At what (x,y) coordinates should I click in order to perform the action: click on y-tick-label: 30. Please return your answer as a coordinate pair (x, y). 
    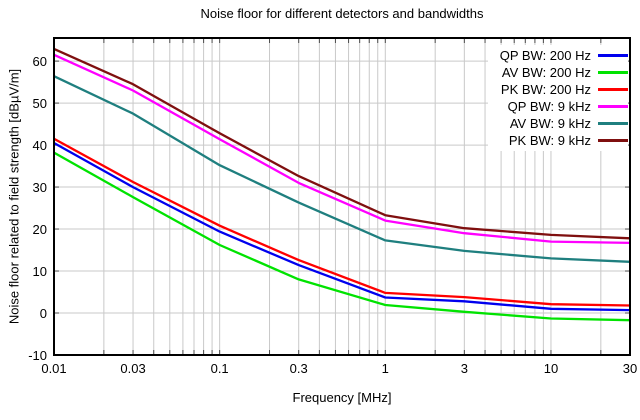
    Looking at the image, I should click on (39, 188).